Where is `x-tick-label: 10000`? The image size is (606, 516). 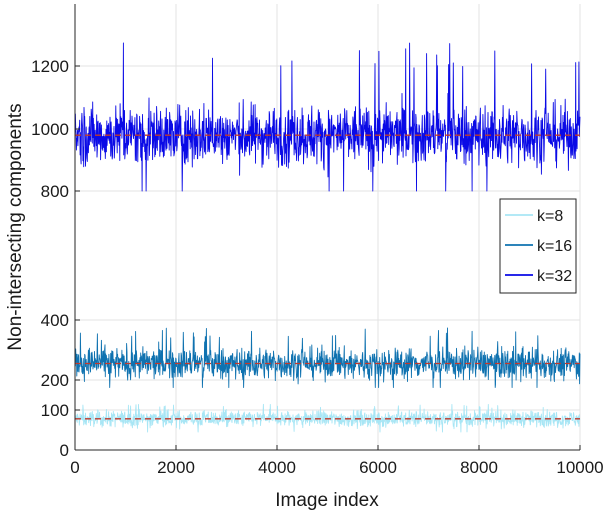
x-tick-label: 10000 is located at coordinates (579, 467).